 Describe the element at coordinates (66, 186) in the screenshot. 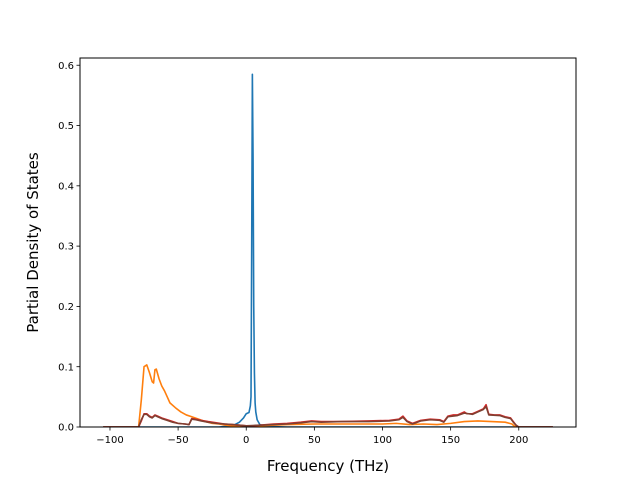

I see `y-tick-label: 0.4` at that location.